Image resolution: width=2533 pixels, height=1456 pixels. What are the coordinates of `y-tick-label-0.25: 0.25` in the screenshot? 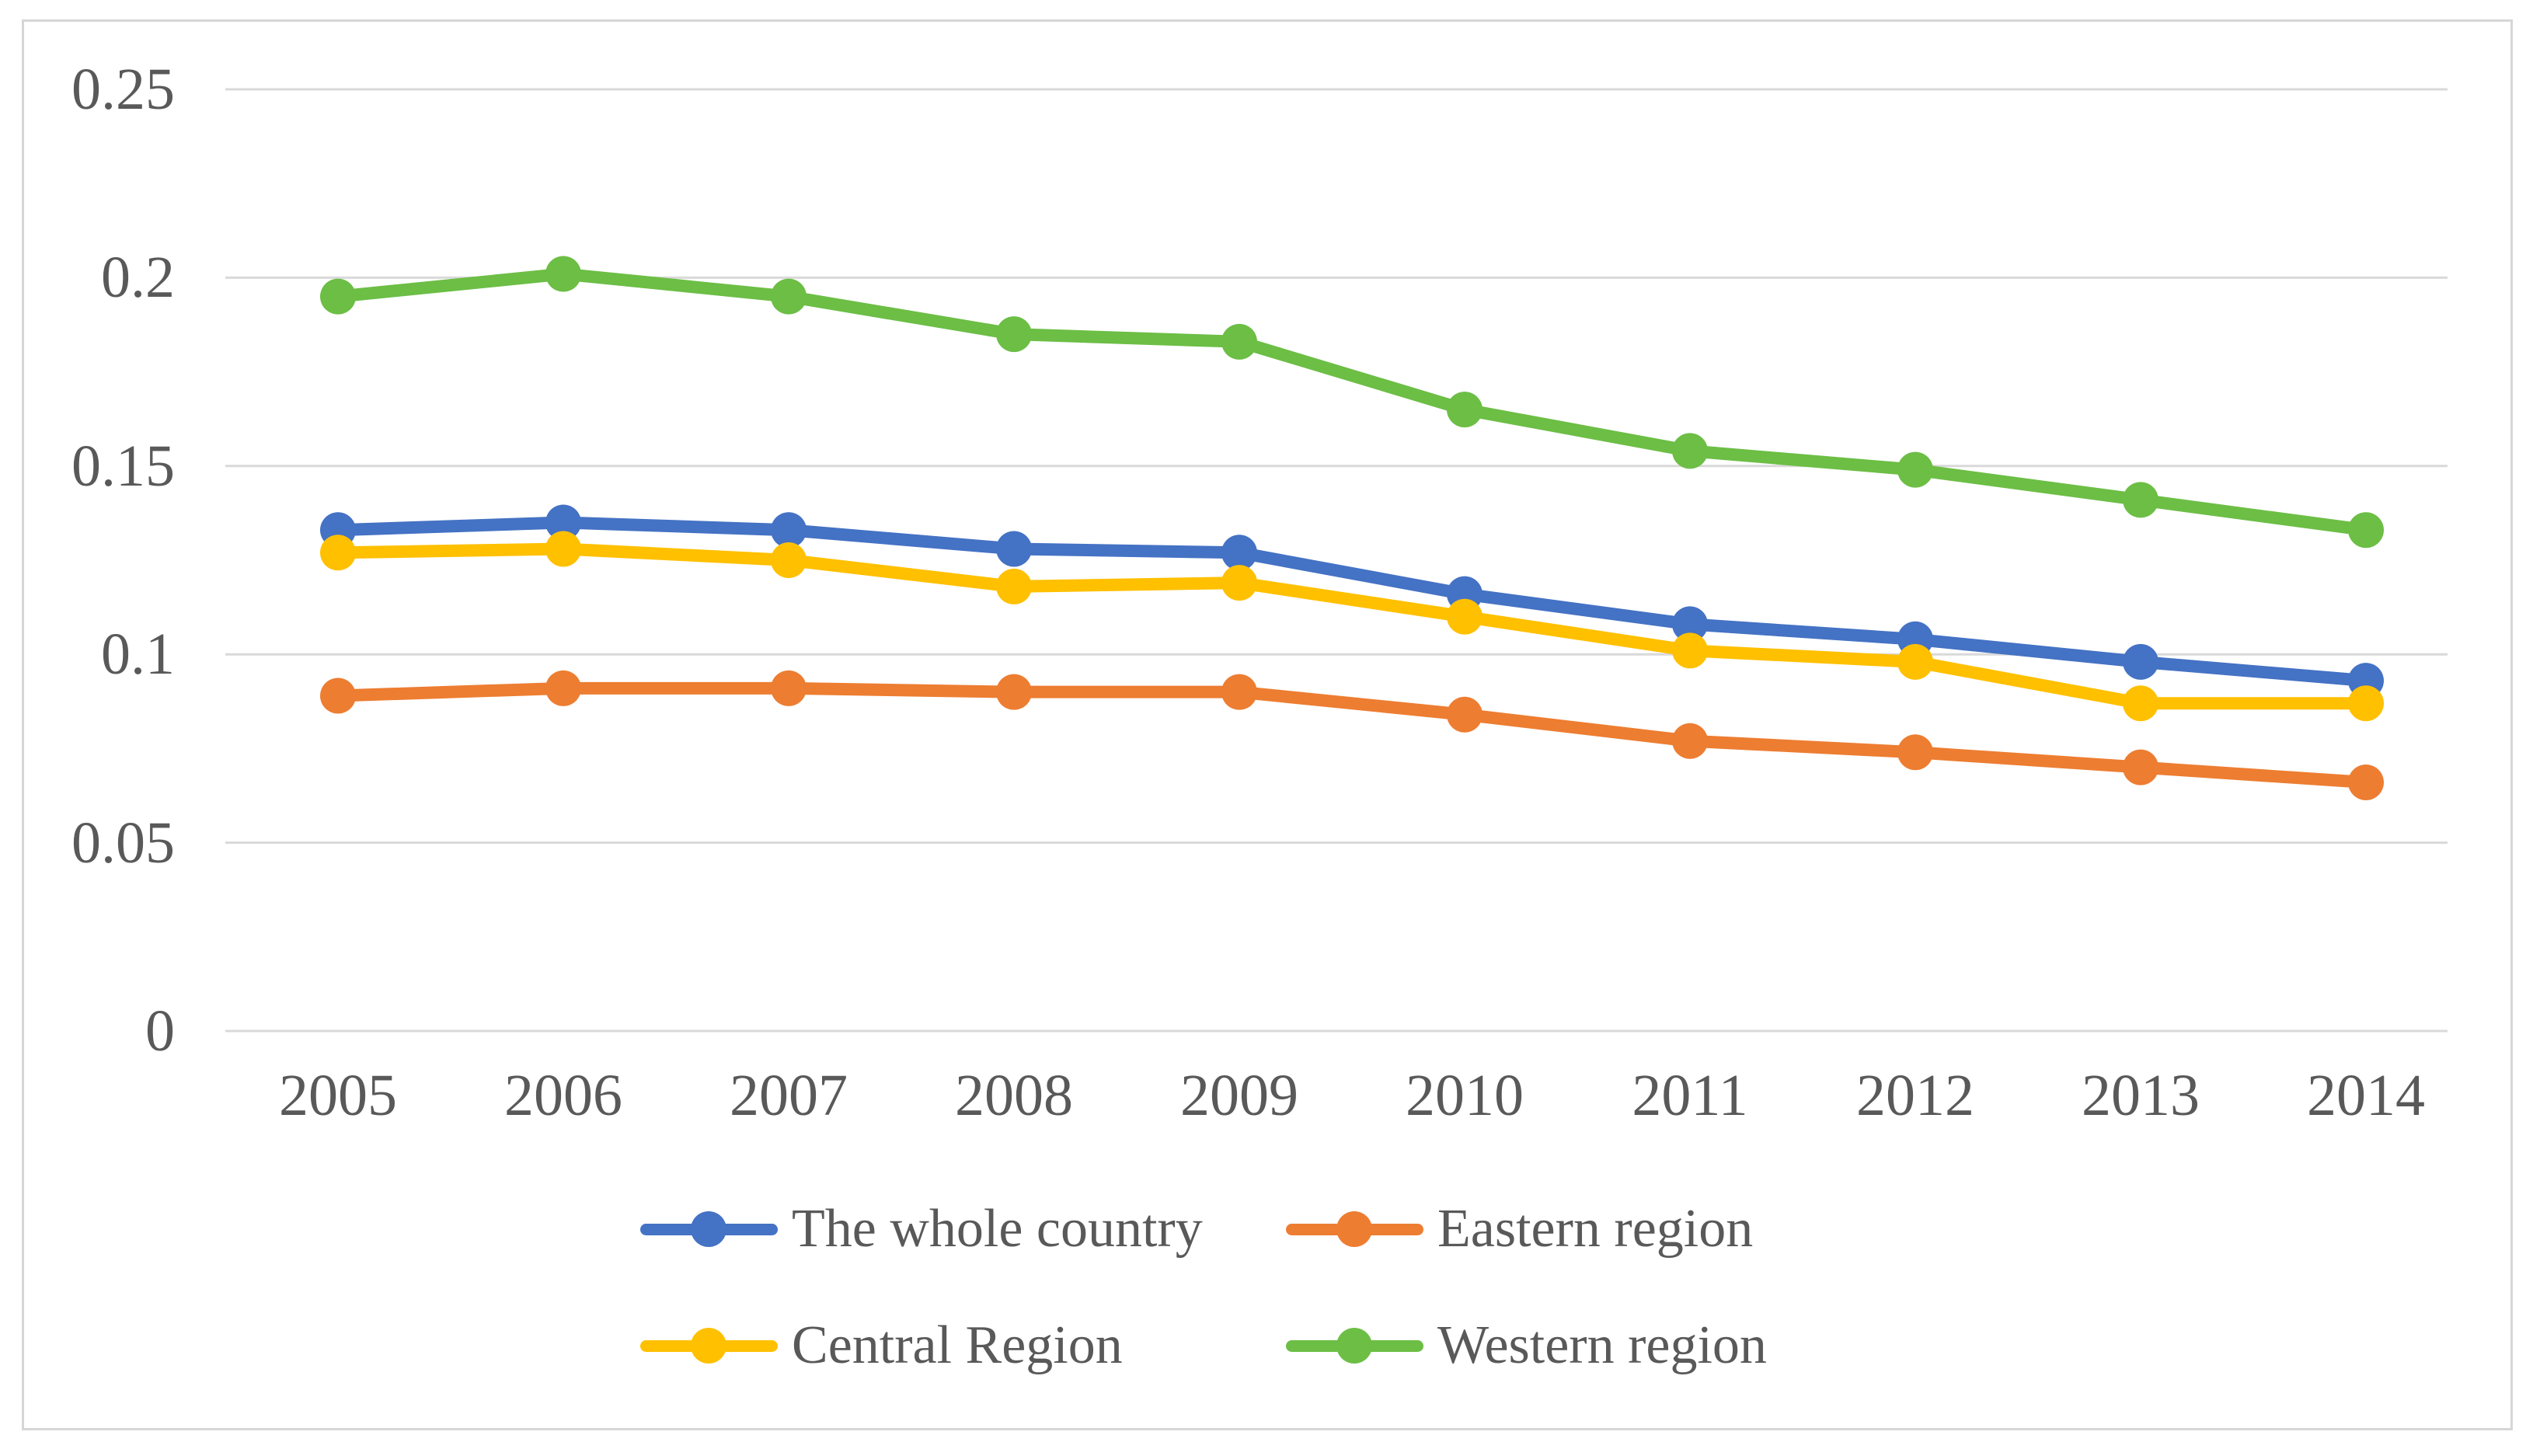 It's located at (123, 90).